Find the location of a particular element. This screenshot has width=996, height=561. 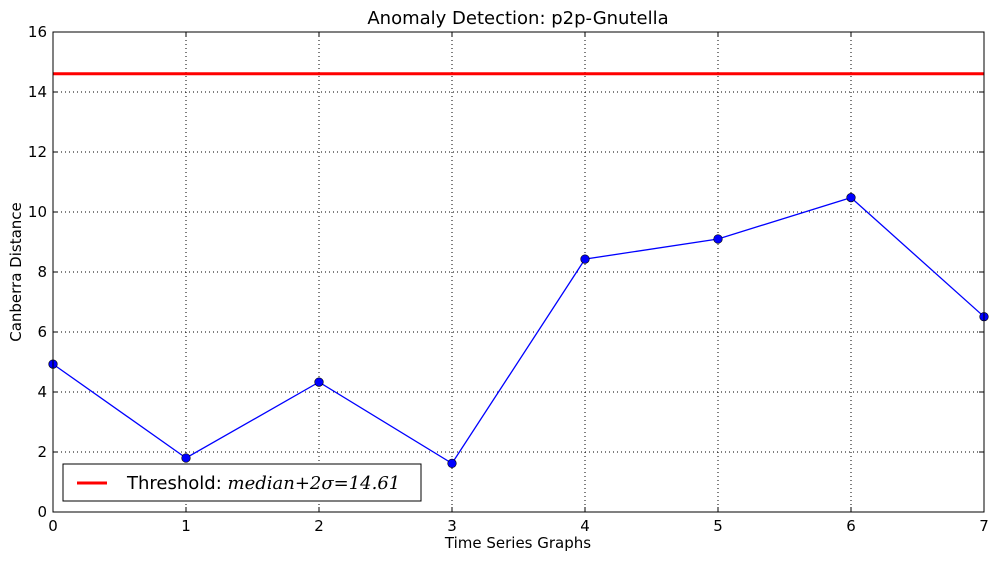

y-tick-label: 10 is located at coordinates (37, 212).